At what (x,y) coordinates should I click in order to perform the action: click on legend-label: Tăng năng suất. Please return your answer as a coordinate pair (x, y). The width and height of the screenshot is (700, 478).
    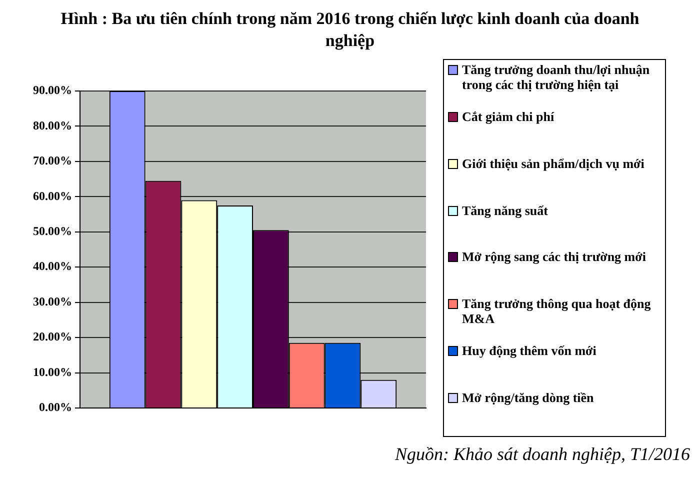
    Looking at the image, I should click on (505, 210).